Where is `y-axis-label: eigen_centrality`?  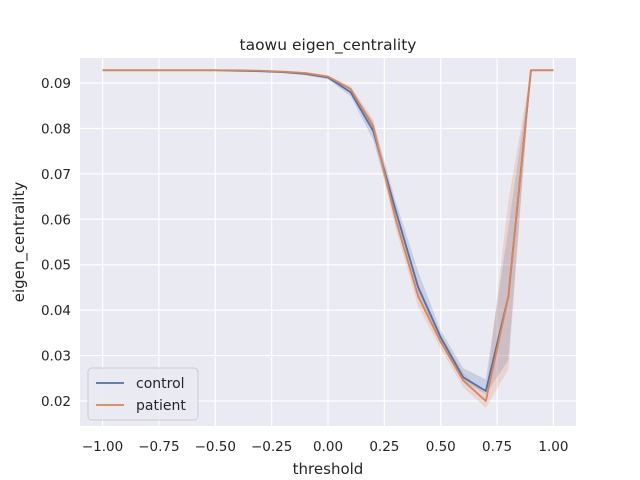
y-axis-label: eigen_centrality is located at coordinates (19, 242).